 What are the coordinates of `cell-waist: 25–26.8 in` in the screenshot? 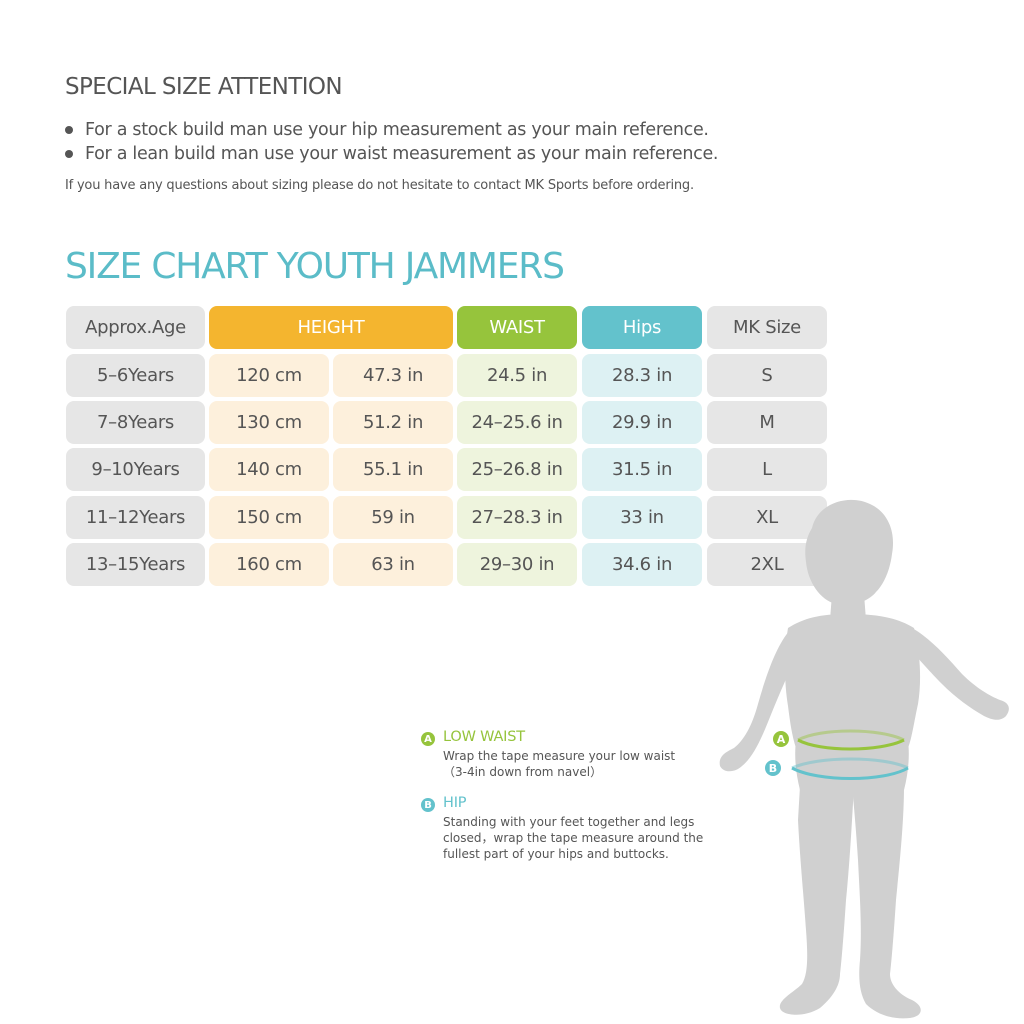 It's located at (517, 469).